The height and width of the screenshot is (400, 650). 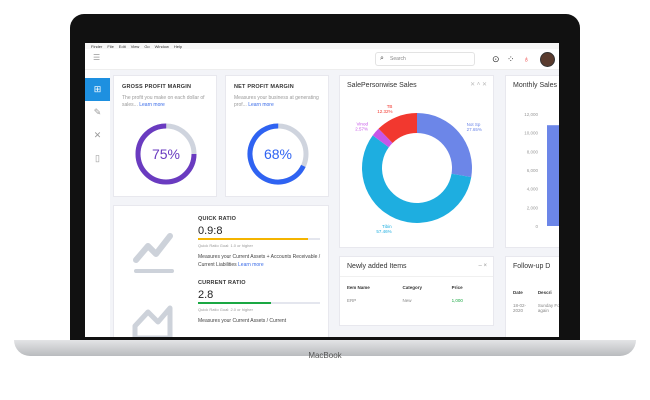 What do you see at coordinates (518, 292) in the screenshot?
I see `column-header: Date` at bounding box center [518, 292].